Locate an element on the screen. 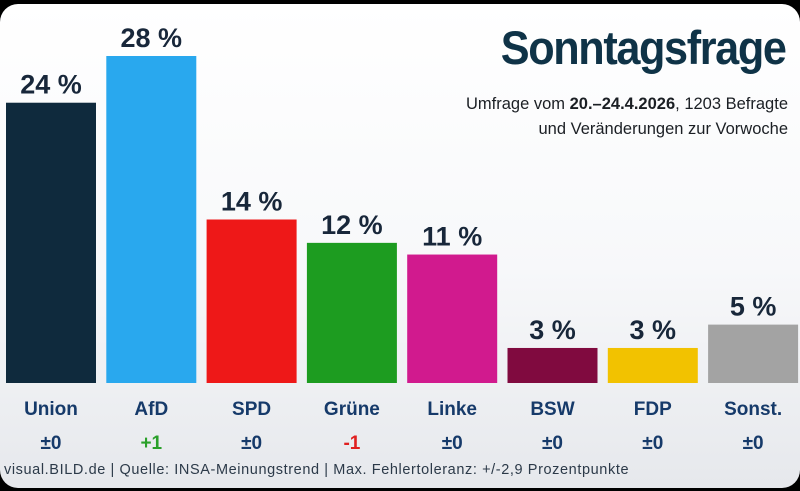 The image size is (800, 491). subtitle-date-range: 20.–24.4.2026 is located at coordinates (622, 104).